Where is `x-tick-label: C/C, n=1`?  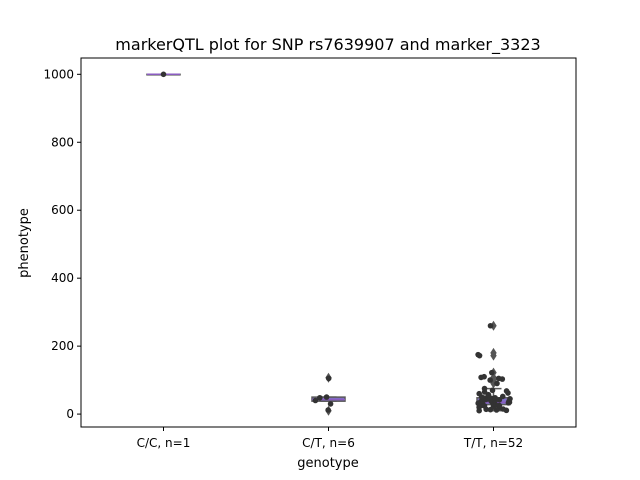
x-tick-label: C/C, n=1 is located at coordinates (164, 443).